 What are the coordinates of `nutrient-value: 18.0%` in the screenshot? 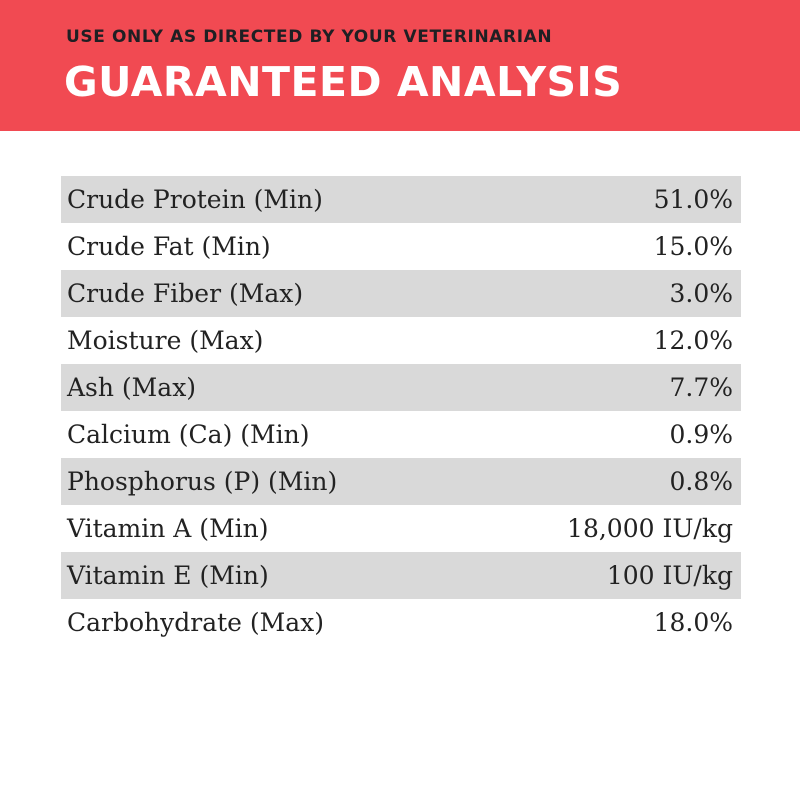 It's located at (693, 622).